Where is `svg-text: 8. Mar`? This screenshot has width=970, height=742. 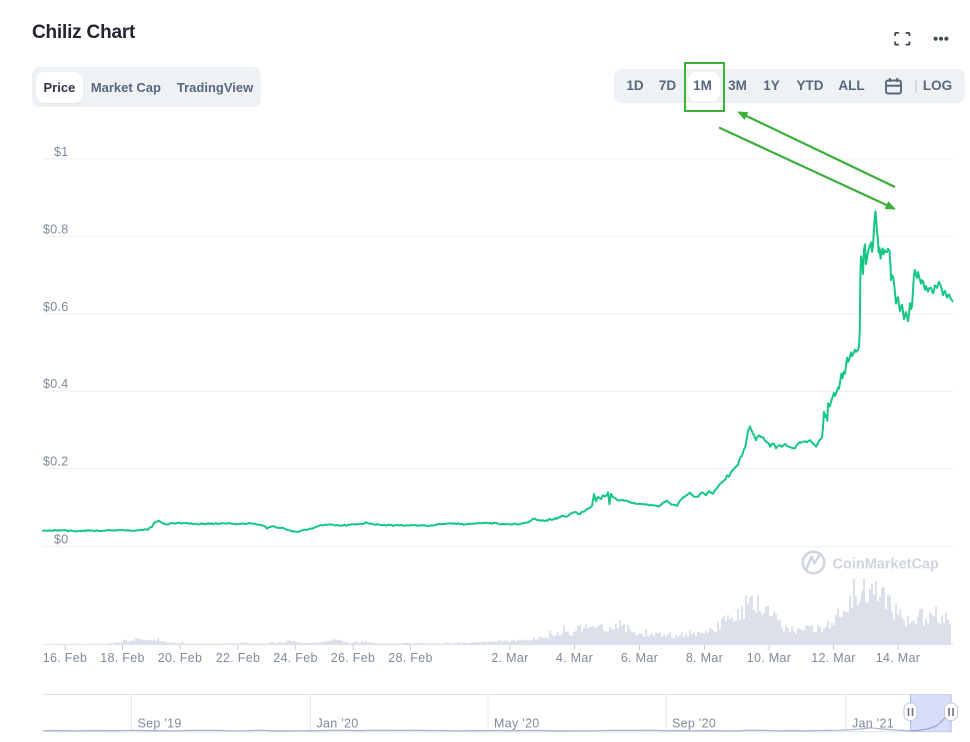 svg-text: 8. Mar is located at coordinates (704, 658).